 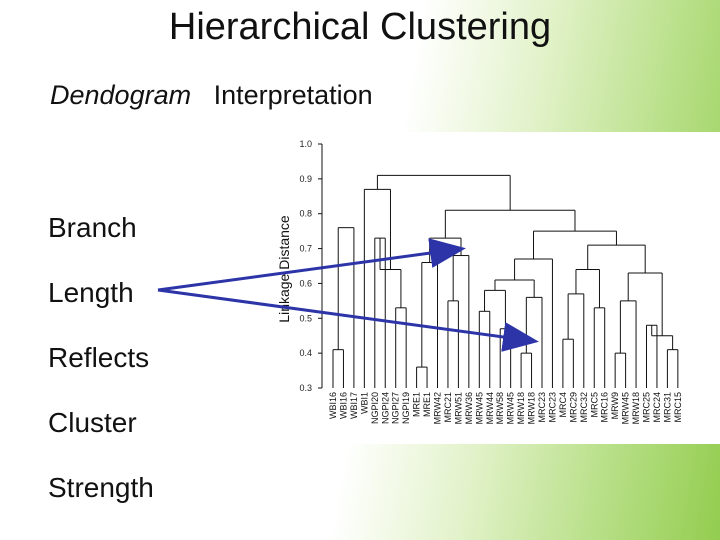 I want to click on leaf-label: MRC4, so click(x=563, y=405).